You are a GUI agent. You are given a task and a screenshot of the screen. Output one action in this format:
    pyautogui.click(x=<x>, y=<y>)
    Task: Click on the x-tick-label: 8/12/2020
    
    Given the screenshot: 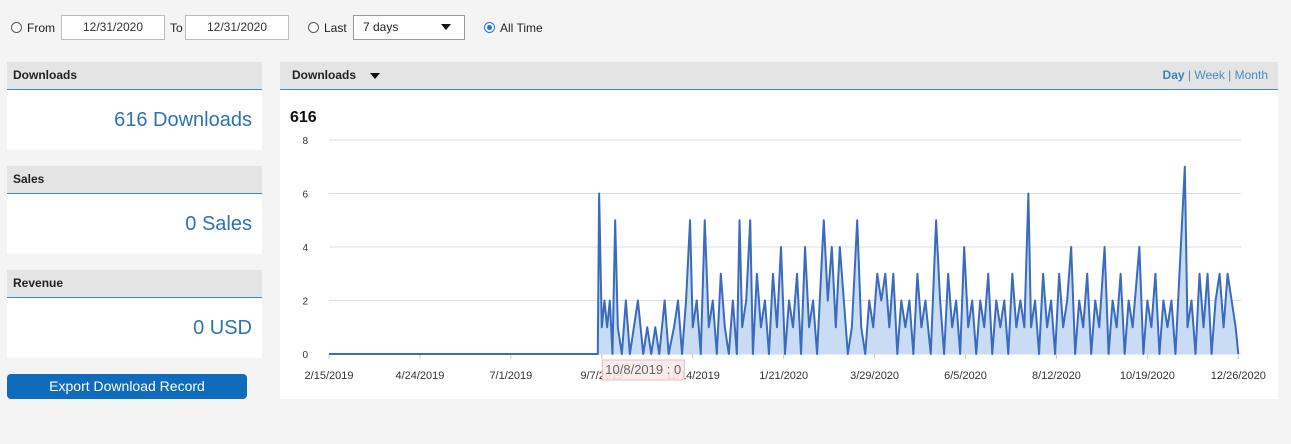 What is the action you would take?
    pyautogui.click(x=1056, y=376)
    